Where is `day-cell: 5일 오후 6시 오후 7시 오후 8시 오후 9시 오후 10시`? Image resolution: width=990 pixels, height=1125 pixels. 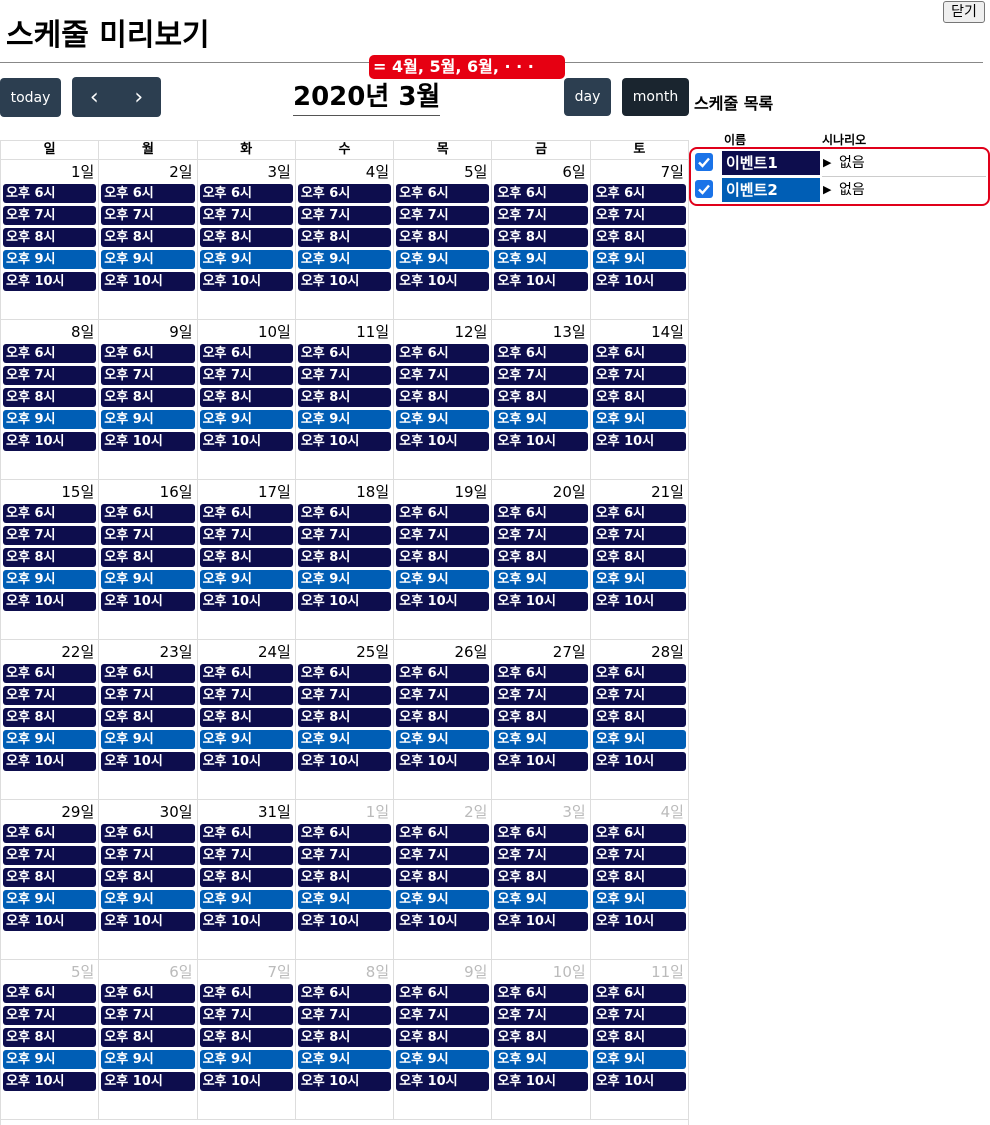
day-cell: 5일 오후 6시 오후 7시 오후 8시 오후 9시 오후 10시 is located at coordinates (50, 1039).